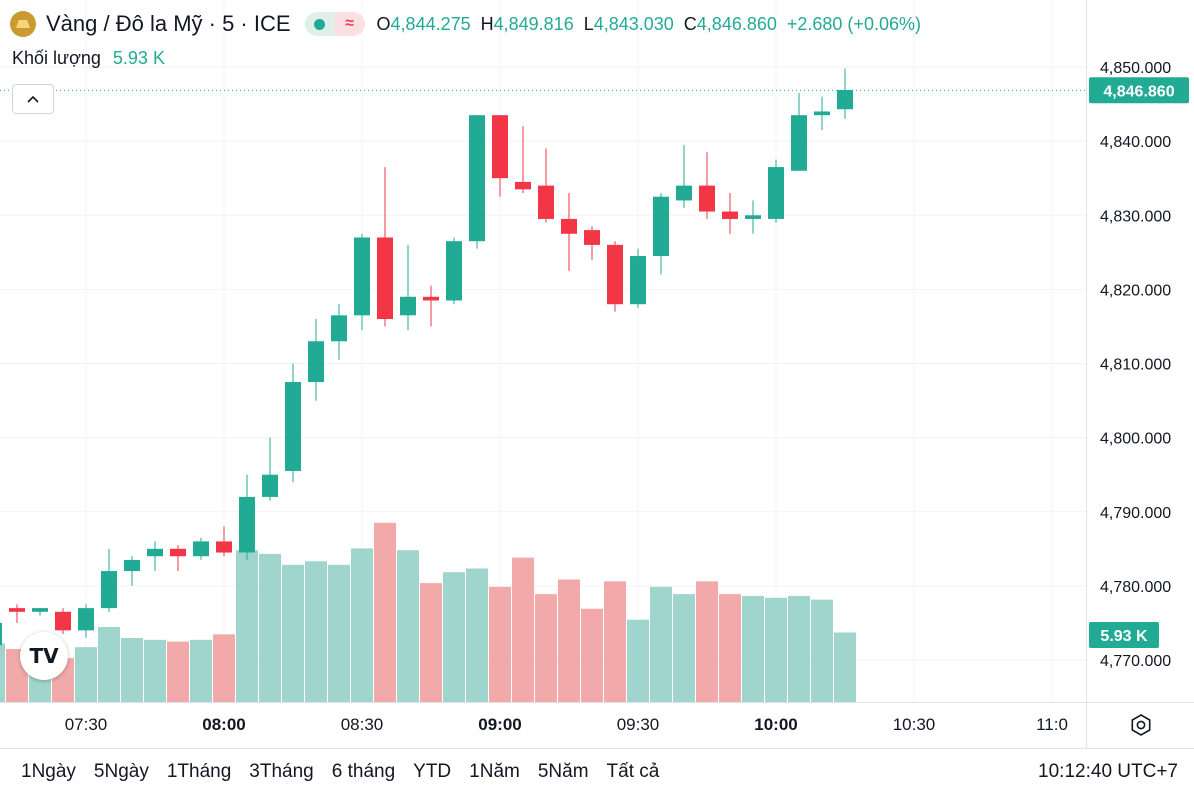 The width and height of the screenshot is (1194, 799). I want to click on price-tick-label: 4,770.000, so click(1135, 661).